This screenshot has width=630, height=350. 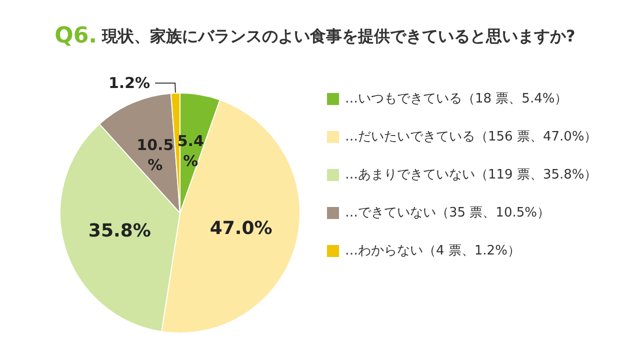 I want to click on legend-label: …だいたいできている（156 票、47.0%）, so click(x=471, y=137).